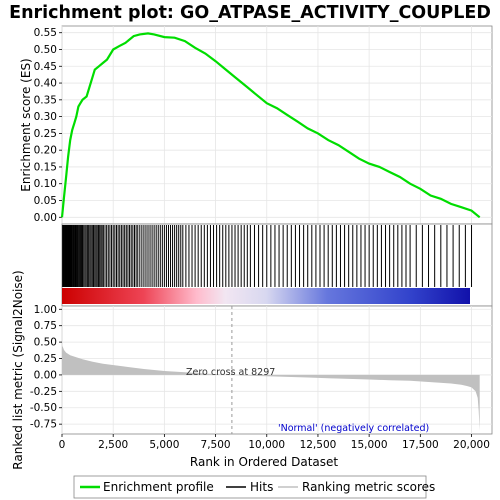 Image resolution: width=500 pixels, height=500 pixels. I want to click on metric-y-tick-label: 0.75, so click(45, 326).